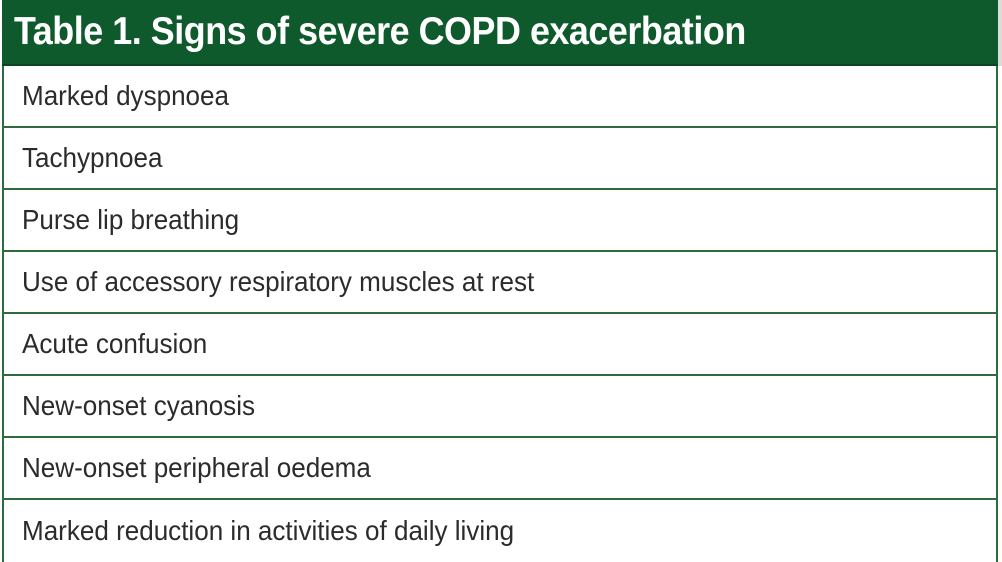 The height and width of the screenshot is (562, 1002). What do you see at coordinates (500, 407) in the screenshot?
I see `table-row: New-onset cyanosis` at bounding box center [500, 407].